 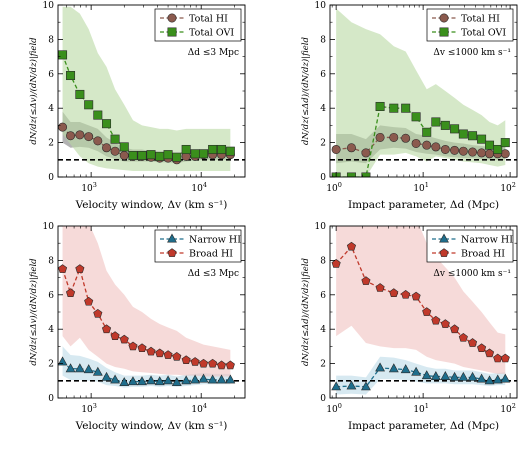 What do you see at coordinates (334, 187) in the screenshot?
I see `x-tick-label: 10⁰` at bounding box center [334, 187].